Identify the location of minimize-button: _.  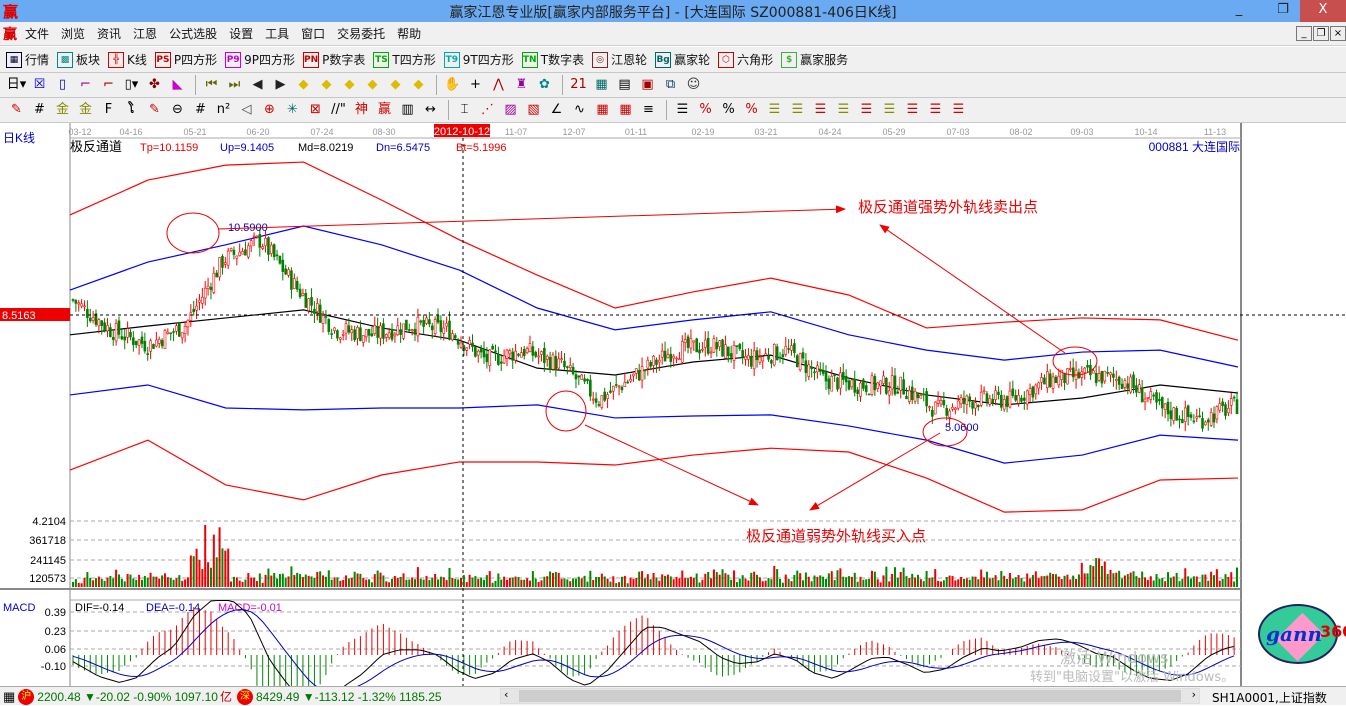
(1239, 9).